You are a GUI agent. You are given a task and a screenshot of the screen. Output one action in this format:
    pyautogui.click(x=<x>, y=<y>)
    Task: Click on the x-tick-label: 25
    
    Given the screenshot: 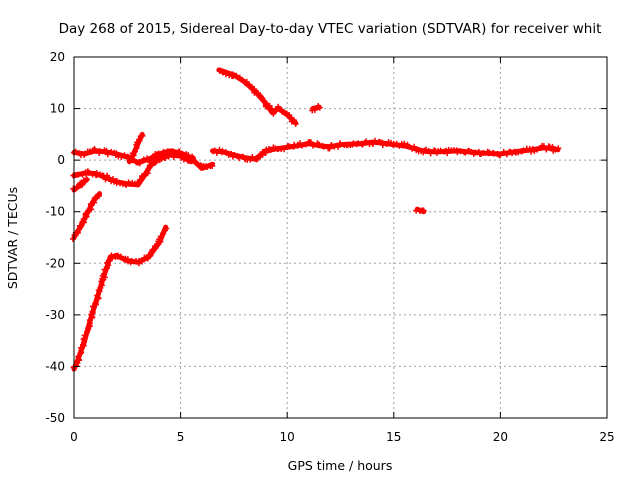 What is the action you would take?
    pyautogui.click(x=606, y=437)
    